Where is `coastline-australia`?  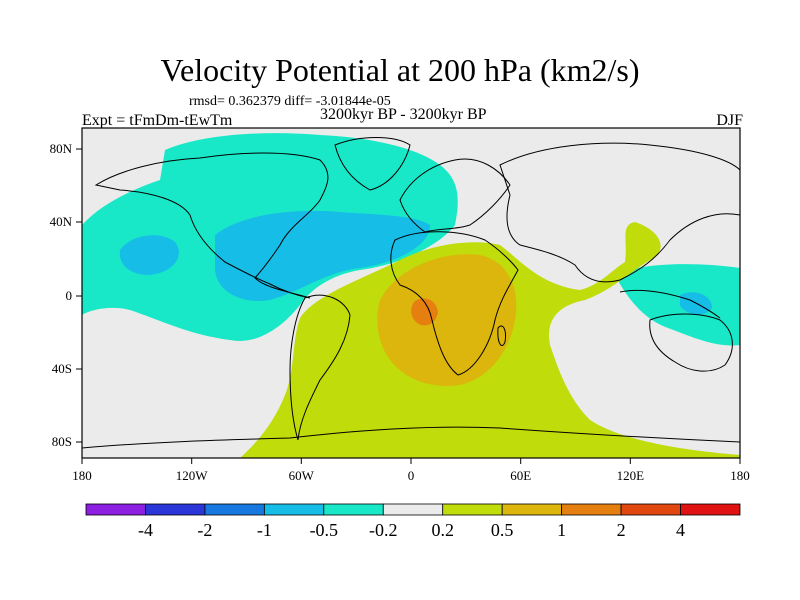
coastline-australia is located at coordinates (691, 342).